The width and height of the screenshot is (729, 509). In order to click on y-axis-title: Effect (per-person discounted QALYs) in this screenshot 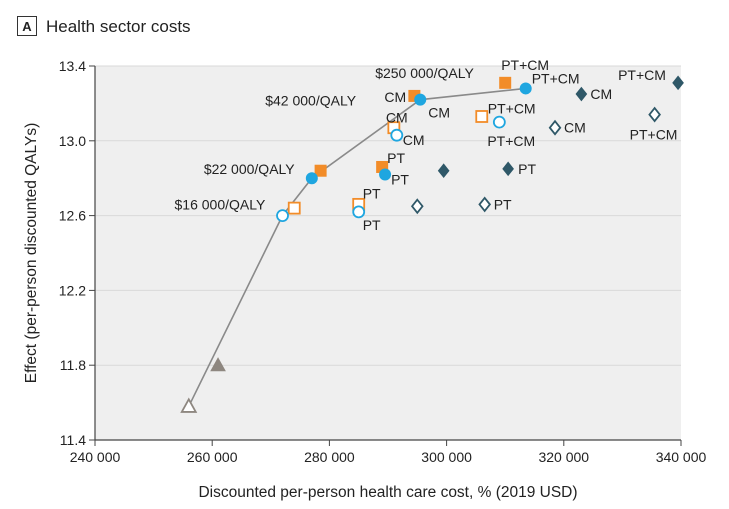, I will do `click(31, 253)`.